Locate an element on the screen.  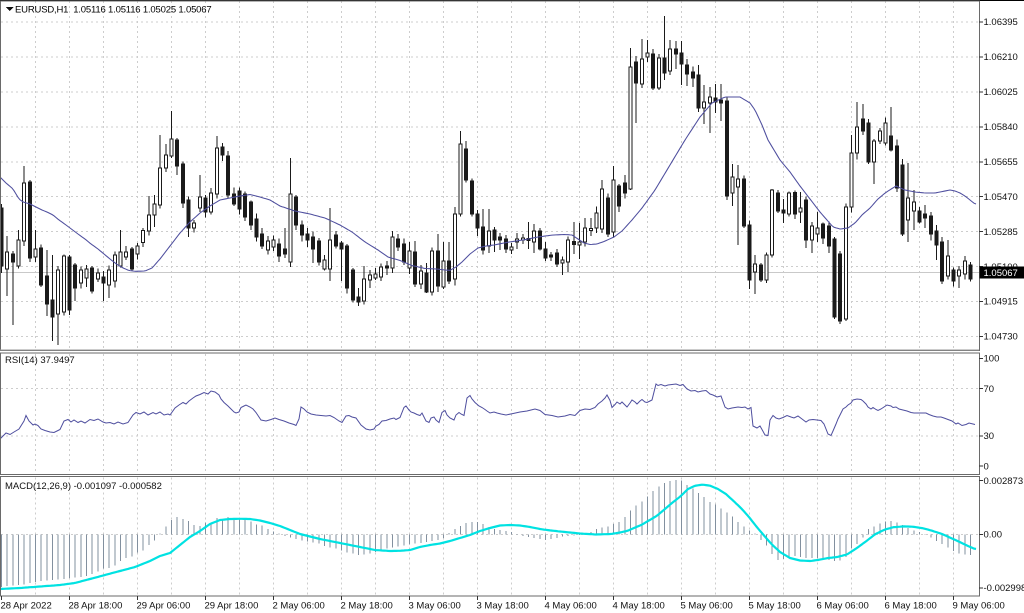
svg-text: 1.04915 is located at coordinates (1001, 302).